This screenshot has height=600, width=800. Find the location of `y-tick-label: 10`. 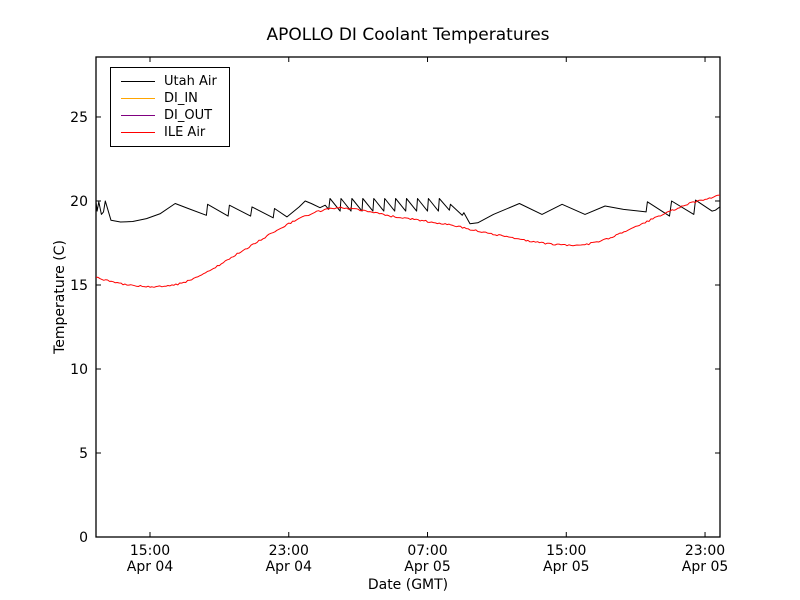

y-tick-label: 10 is located at coordinates (79, 370).